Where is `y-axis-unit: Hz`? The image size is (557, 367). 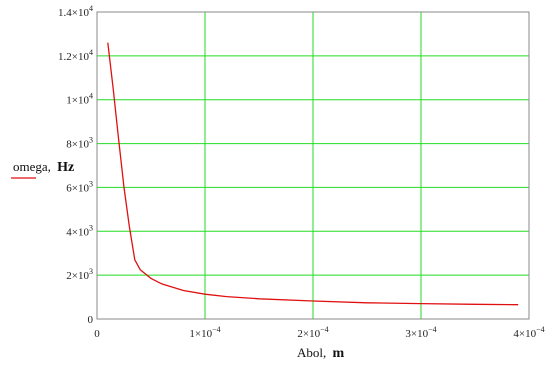 y-axis-unit: Hz is located at coordinates (65, 167).